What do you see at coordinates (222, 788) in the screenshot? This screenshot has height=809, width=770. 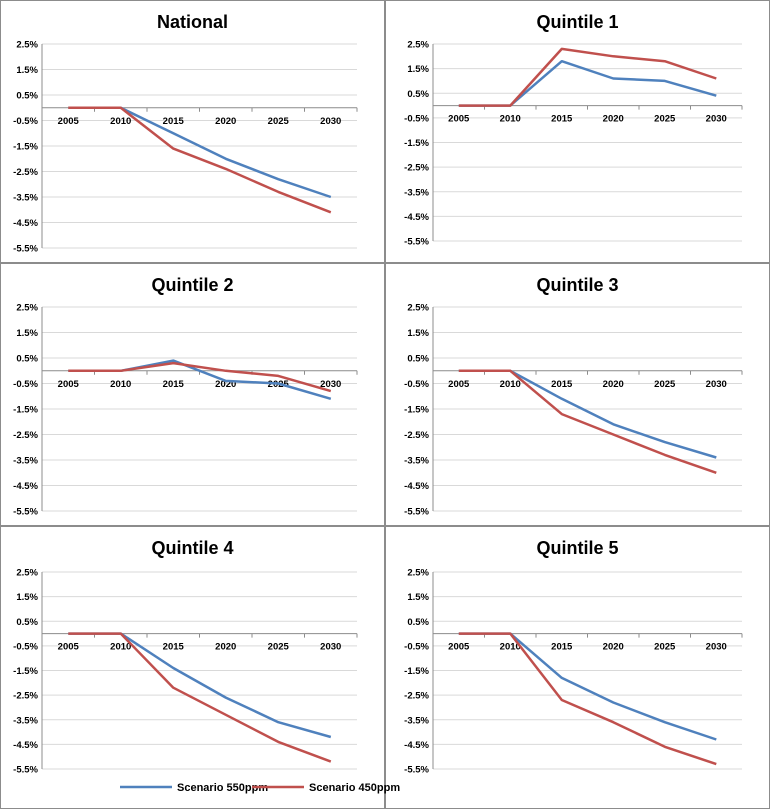 I see `legend-label-550ppm: Scenario 550ppm` at bounding box center [222, 788].